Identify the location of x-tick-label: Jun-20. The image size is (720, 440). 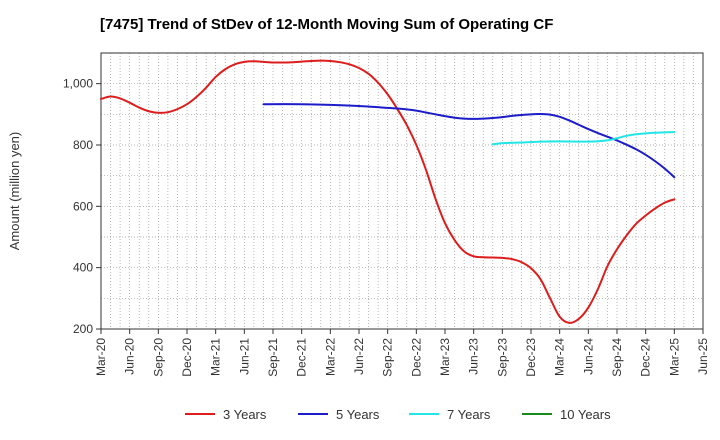
(130, 356).